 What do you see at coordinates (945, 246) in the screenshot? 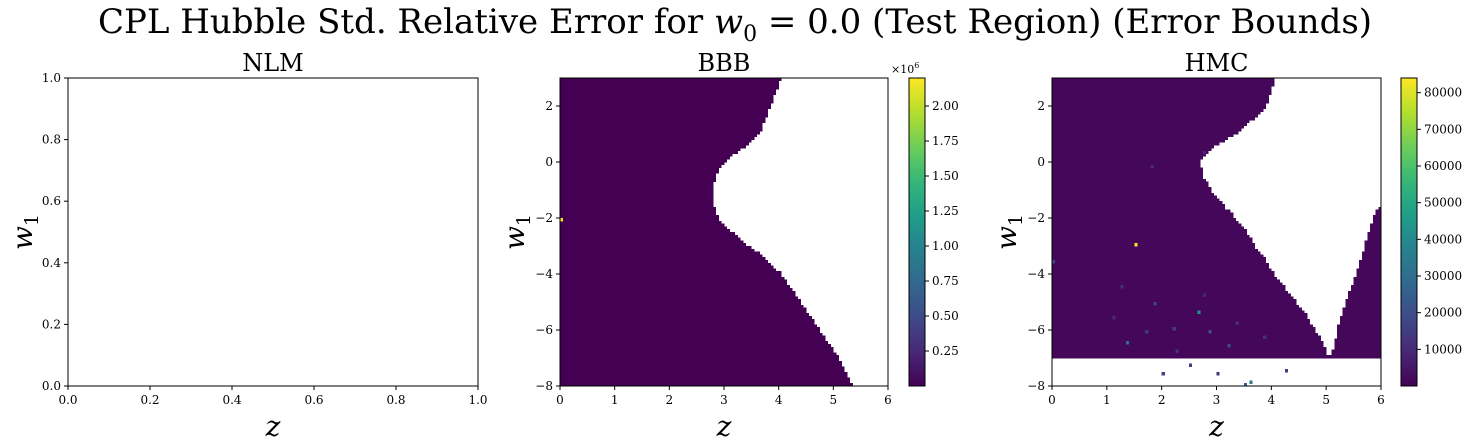
I see `colorbar-tick-label: 1.00` at bounding box center [945, 246].